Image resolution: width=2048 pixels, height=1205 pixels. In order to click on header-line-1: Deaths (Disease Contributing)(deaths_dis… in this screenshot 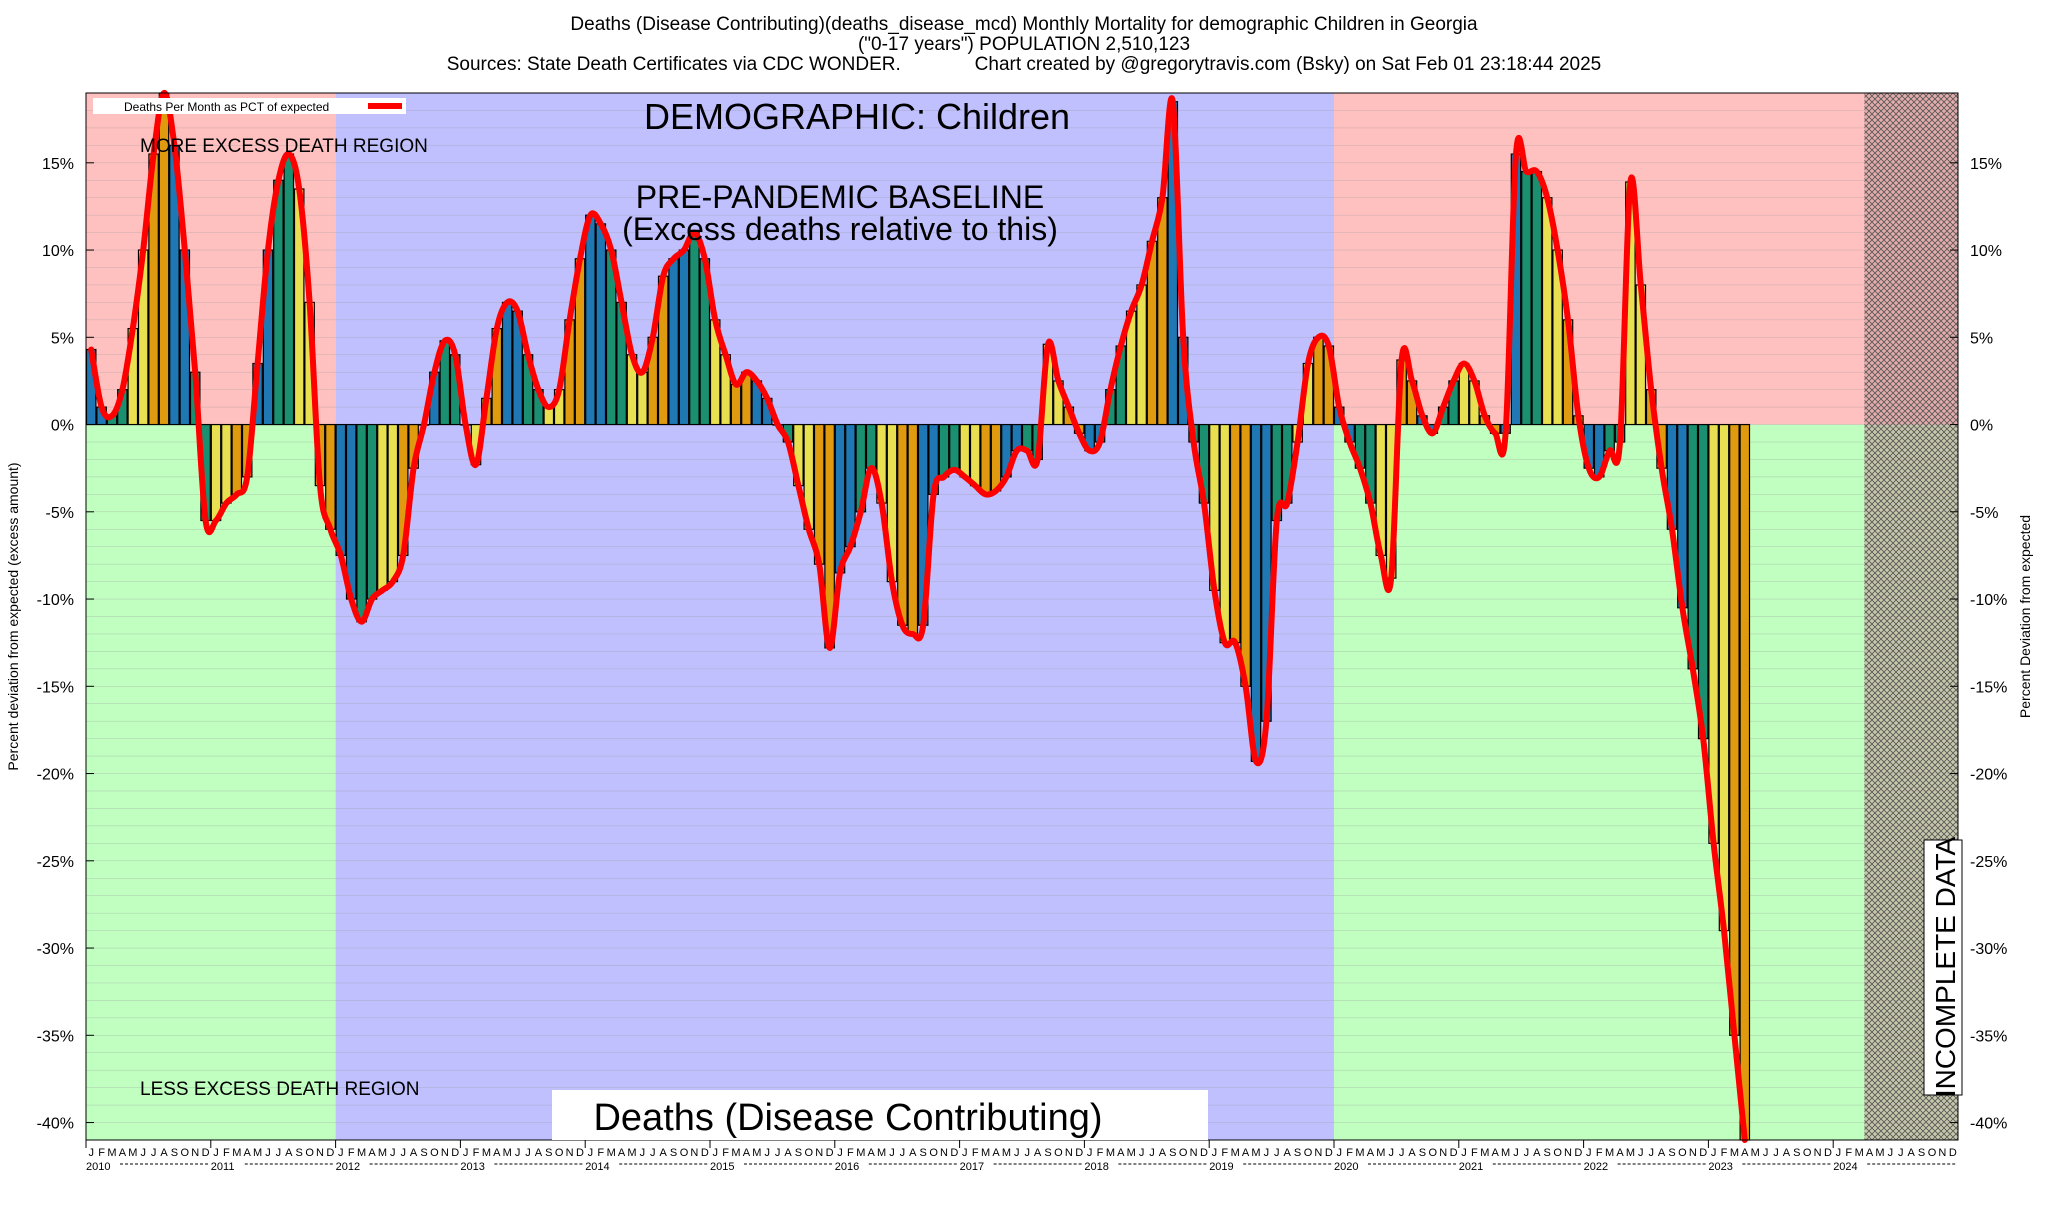, I will do `click(1024, 24)`.